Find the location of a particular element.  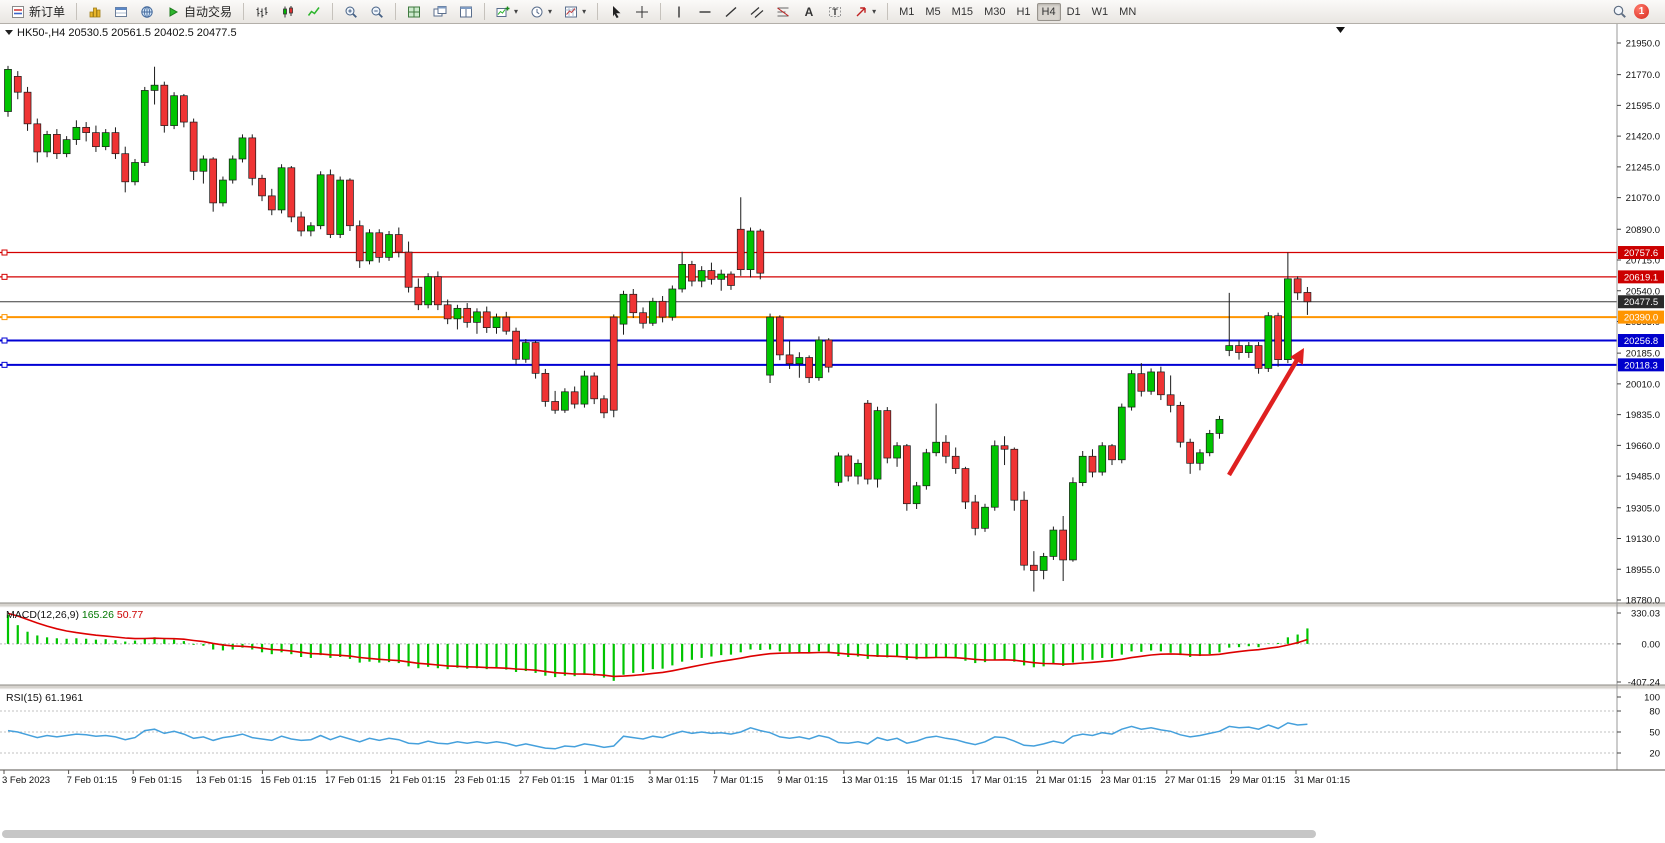

timeframe-m15-button: M15 is located at coordinates (962, 12).